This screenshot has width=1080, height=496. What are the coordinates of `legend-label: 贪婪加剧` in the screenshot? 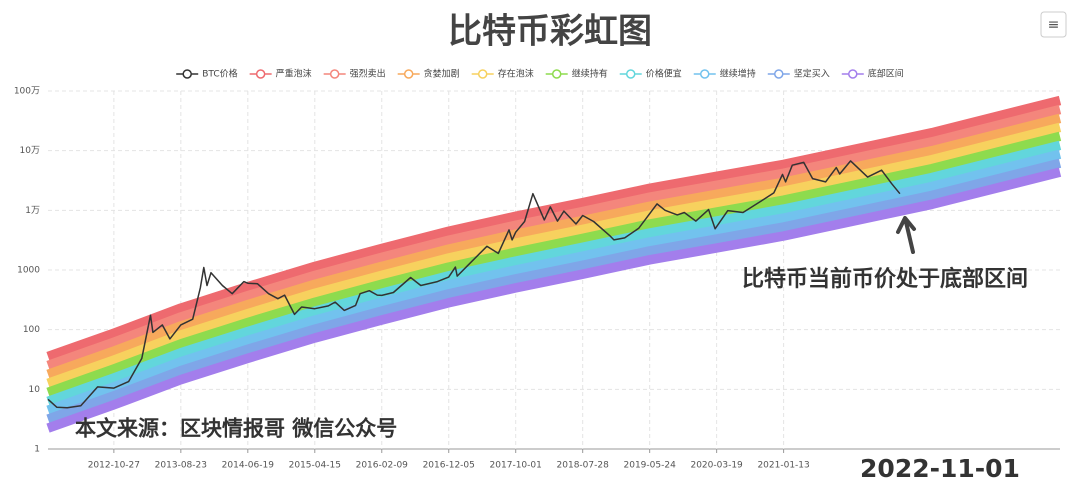 It's located at (442, 74).